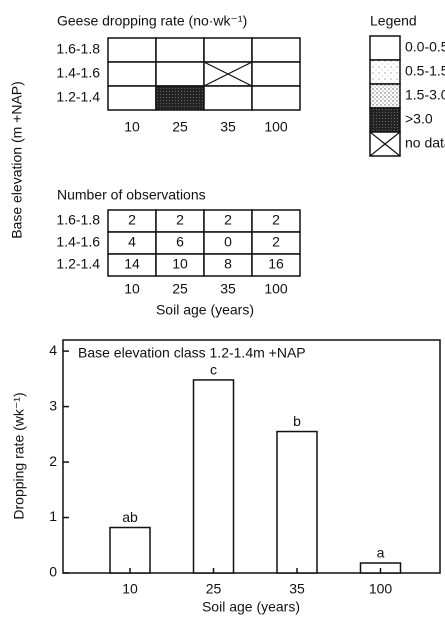 This screenshot has width=445, height=619. Describe the element at coordinates (425, 143) in the screenshot. I see `legend-label: no data` at that location.